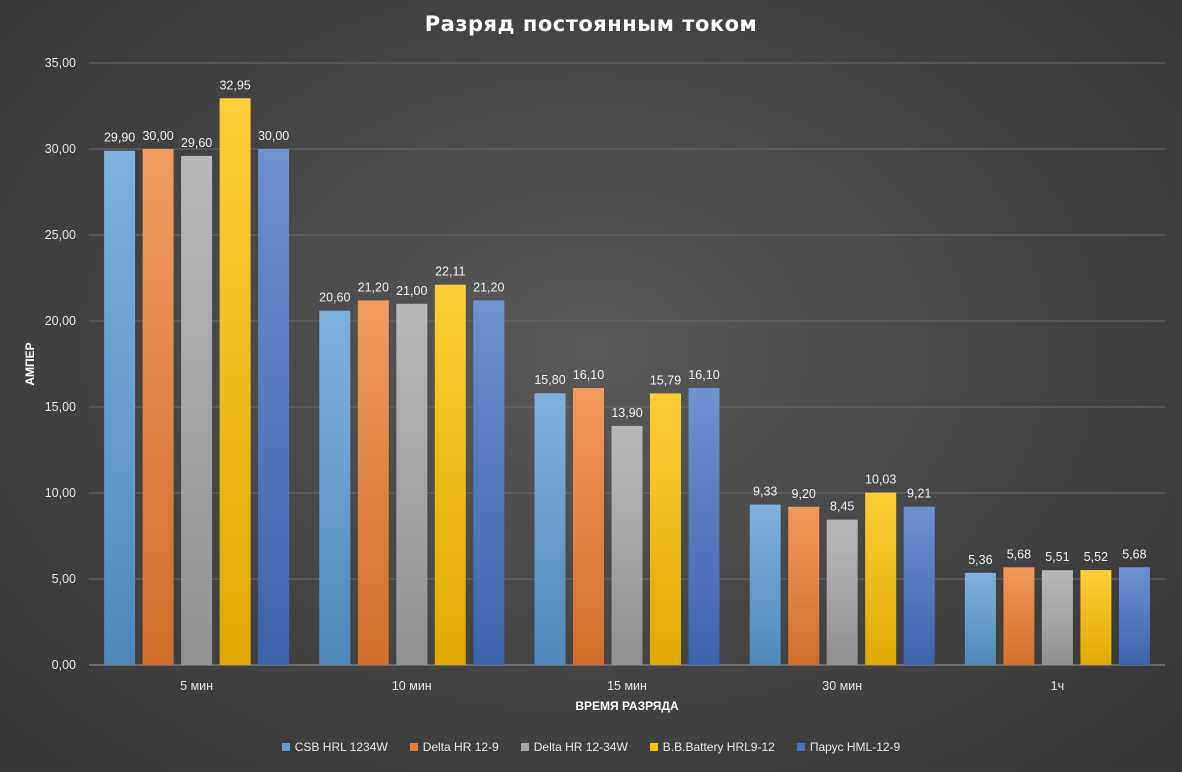  What do you see at coordinates (591, 24) in the screenshot?
I see `chart-title: Разряд постоянным током` at bounding box center [591, 24].